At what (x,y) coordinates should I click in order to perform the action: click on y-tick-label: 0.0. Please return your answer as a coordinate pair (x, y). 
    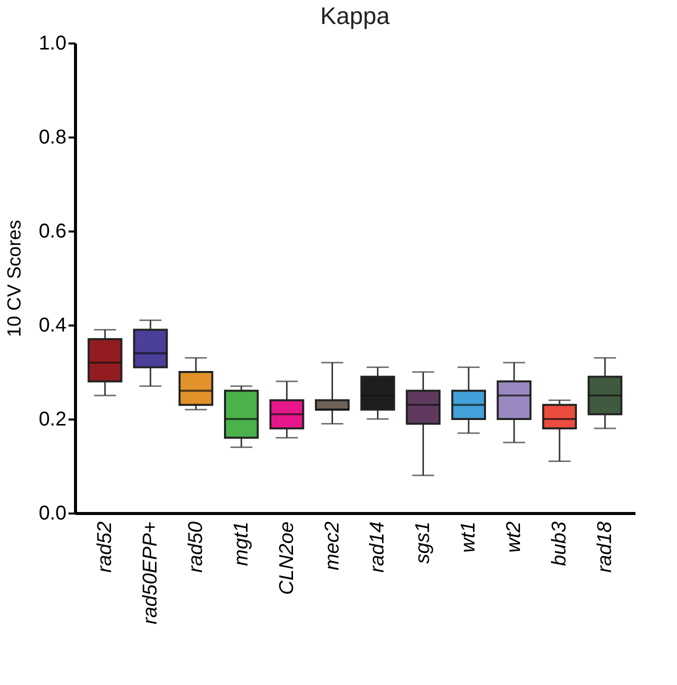
    Looking at the image, I should click on (52, 513).